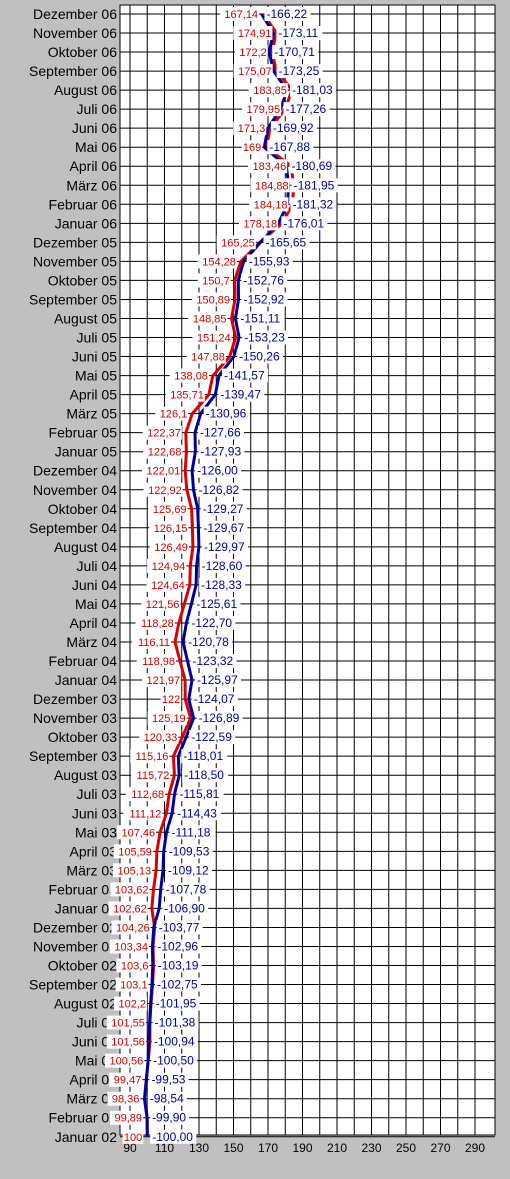 Image resolution: width=510 pixels, height=1179 pixels. Describe the element at coordinates (73, 299) in the screenshot. I see `month-label: September 05` at that location.